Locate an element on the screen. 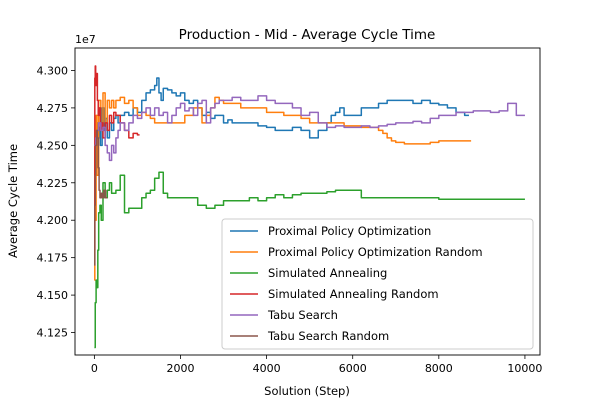 The image size is (600, 400). chart-title: Production - Mid - Average Cycle Time is located at coordinates (307, 35).